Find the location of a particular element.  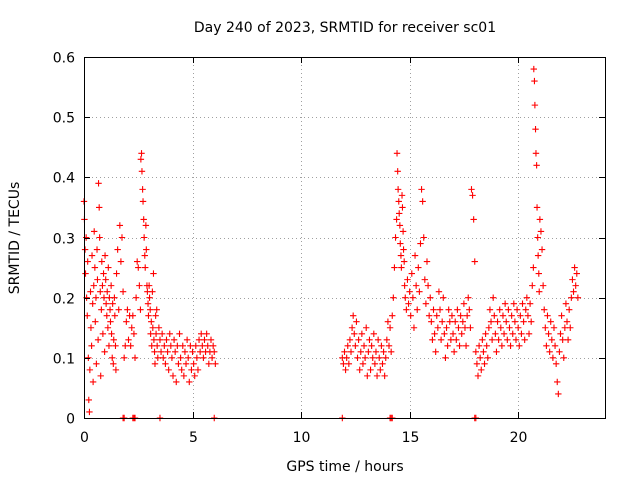

y-tick-label: 0.5 is located at coordinates (64, 119).